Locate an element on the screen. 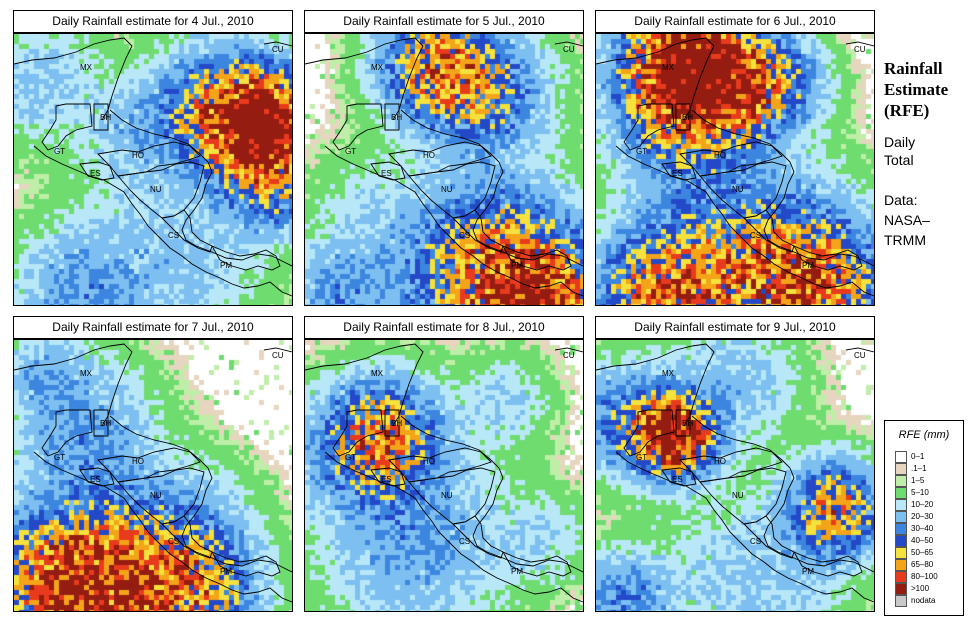 This screenshot has width=970, height=635. legend-label: 5–10 is located at coordinates (920, 492).